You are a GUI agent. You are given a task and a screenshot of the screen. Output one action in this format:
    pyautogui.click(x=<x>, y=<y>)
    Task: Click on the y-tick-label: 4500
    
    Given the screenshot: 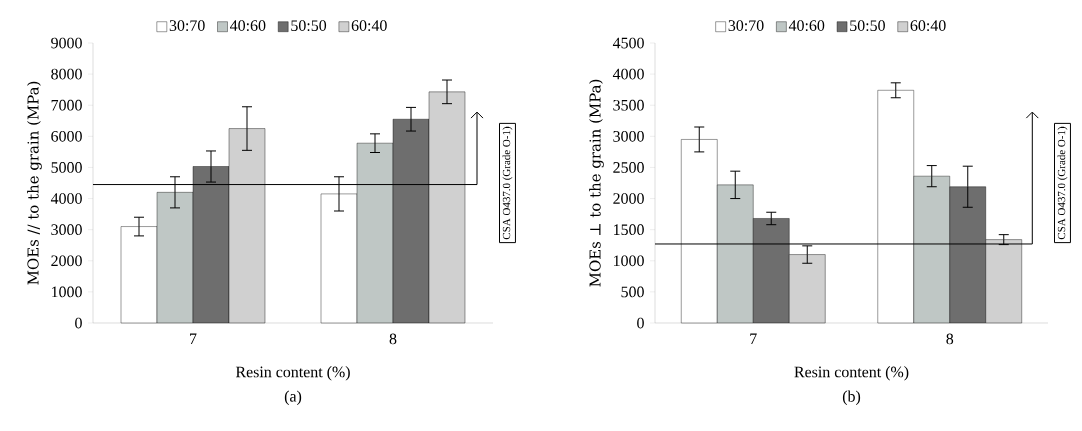 What is the action you would take?
    pyautogui.click(x=628, y=43)
    